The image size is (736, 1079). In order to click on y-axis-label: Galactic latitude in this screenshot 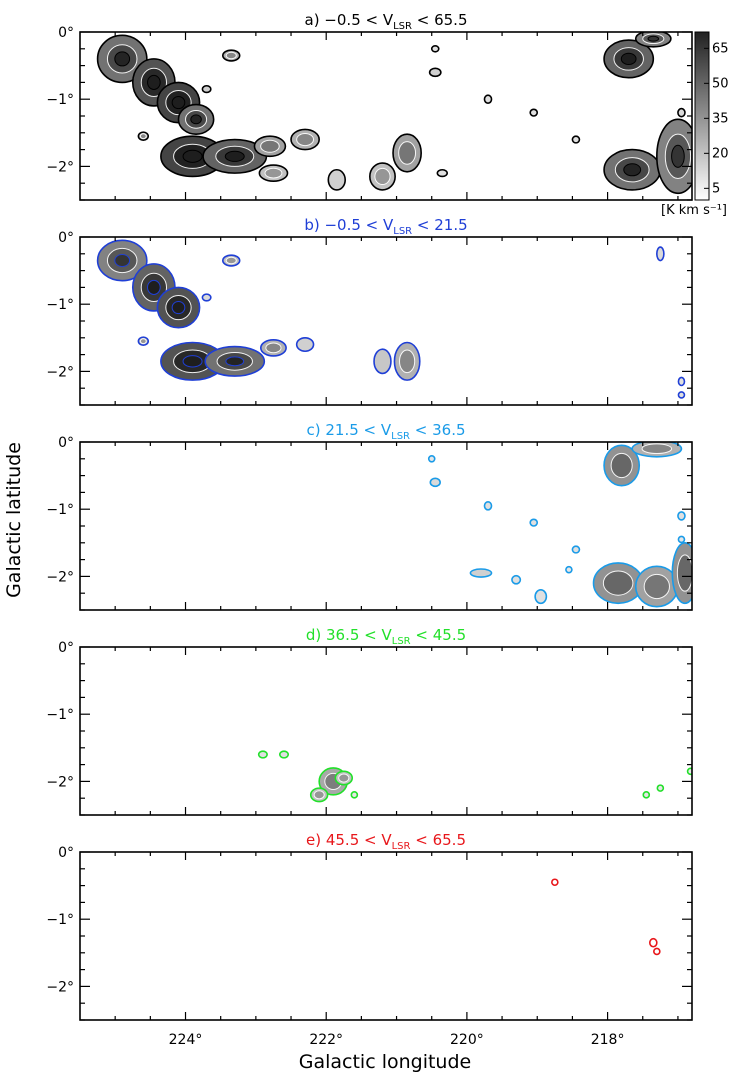, I will do `click(14, 520)`.